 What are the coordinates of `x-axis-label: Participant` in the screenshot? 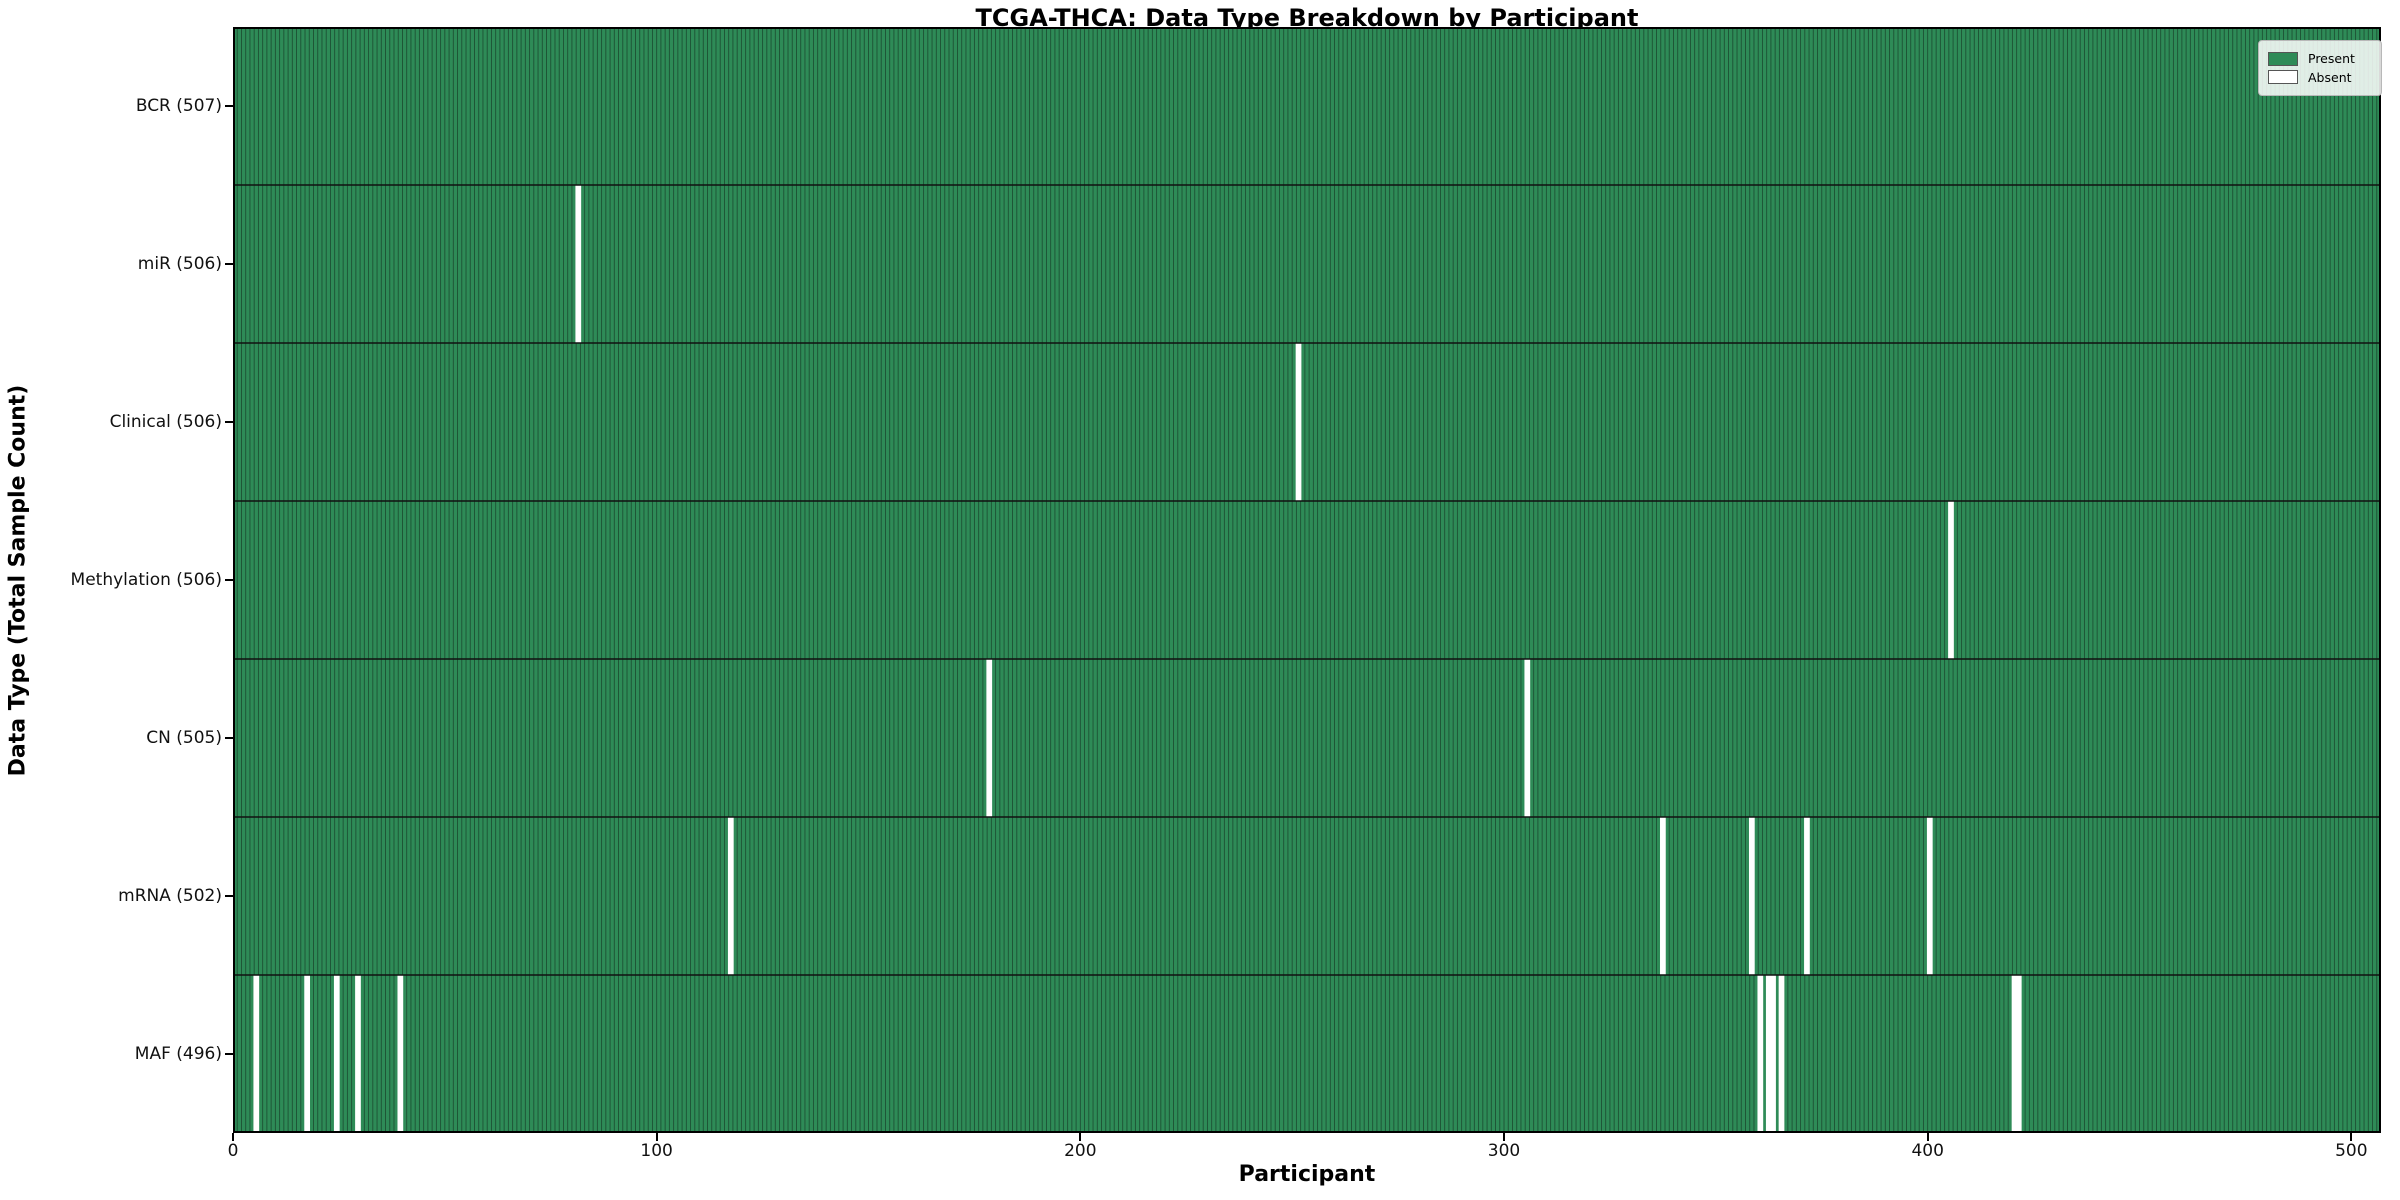 It's located at (1307, 1174).